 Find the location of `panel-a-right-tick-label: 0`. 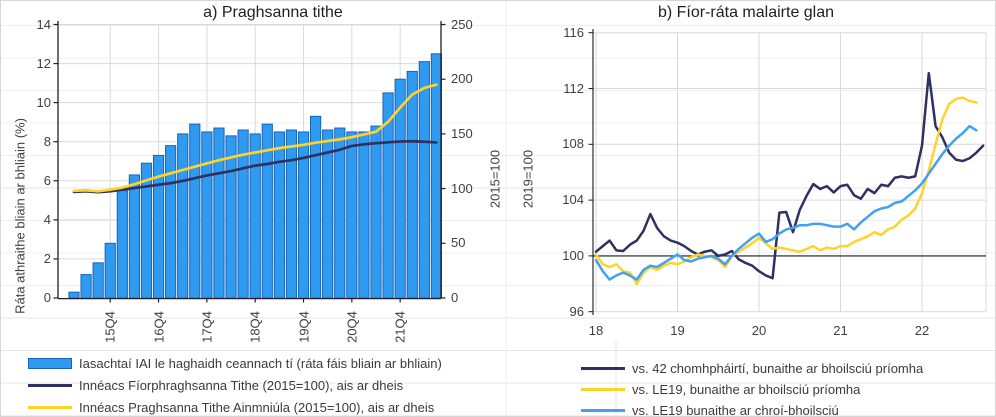

panel-a-right-tick-label: 0 is located at coordinates (455, 297).